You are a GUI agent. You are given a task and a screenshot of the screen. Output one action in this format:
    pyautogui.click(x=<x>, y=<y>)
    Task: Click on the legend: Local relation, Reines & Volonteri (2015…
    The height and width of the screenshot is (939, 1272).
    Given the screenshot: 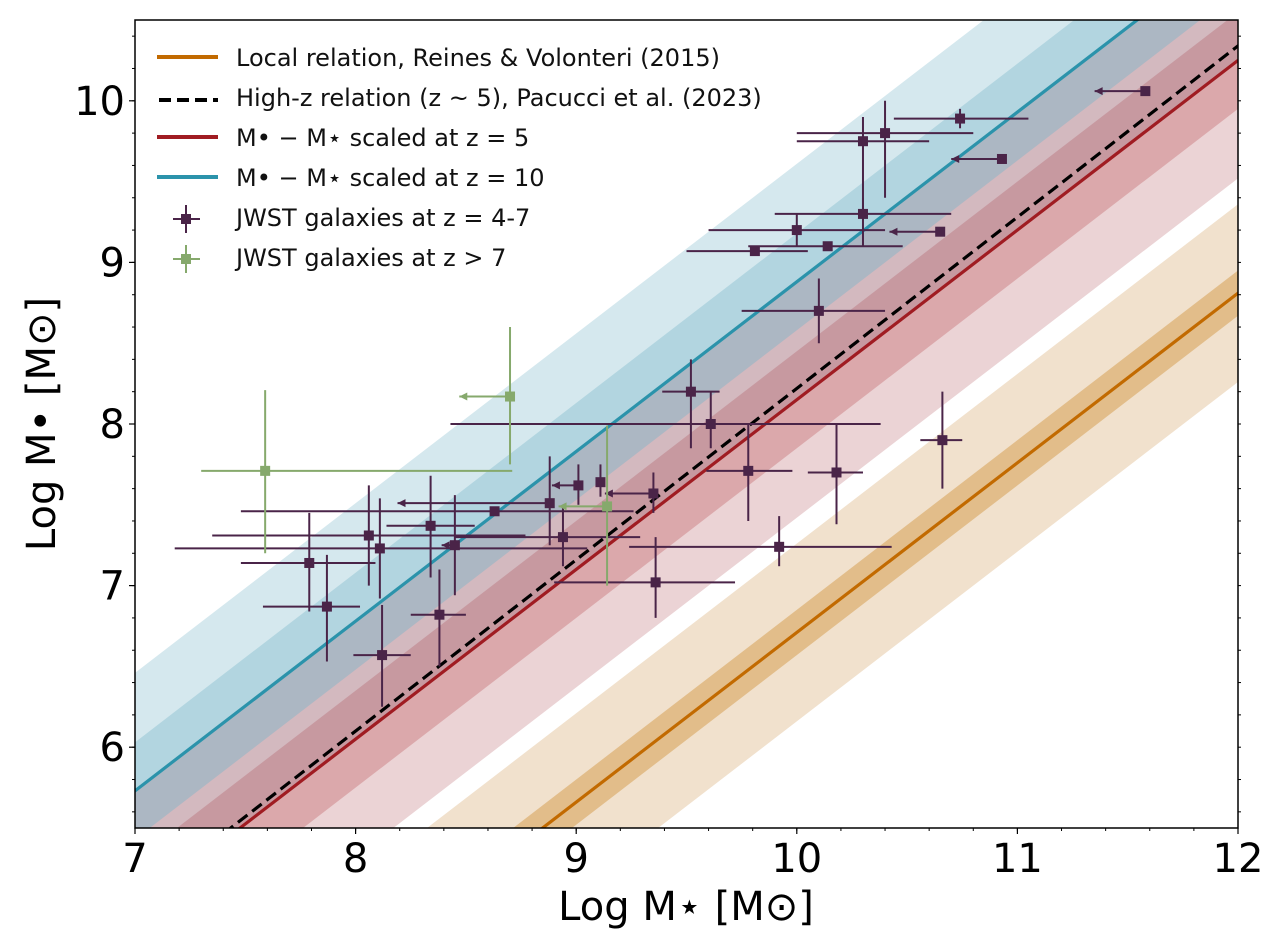 What is the action you would take?
    pyautogui.click(x=459, y=158)
    